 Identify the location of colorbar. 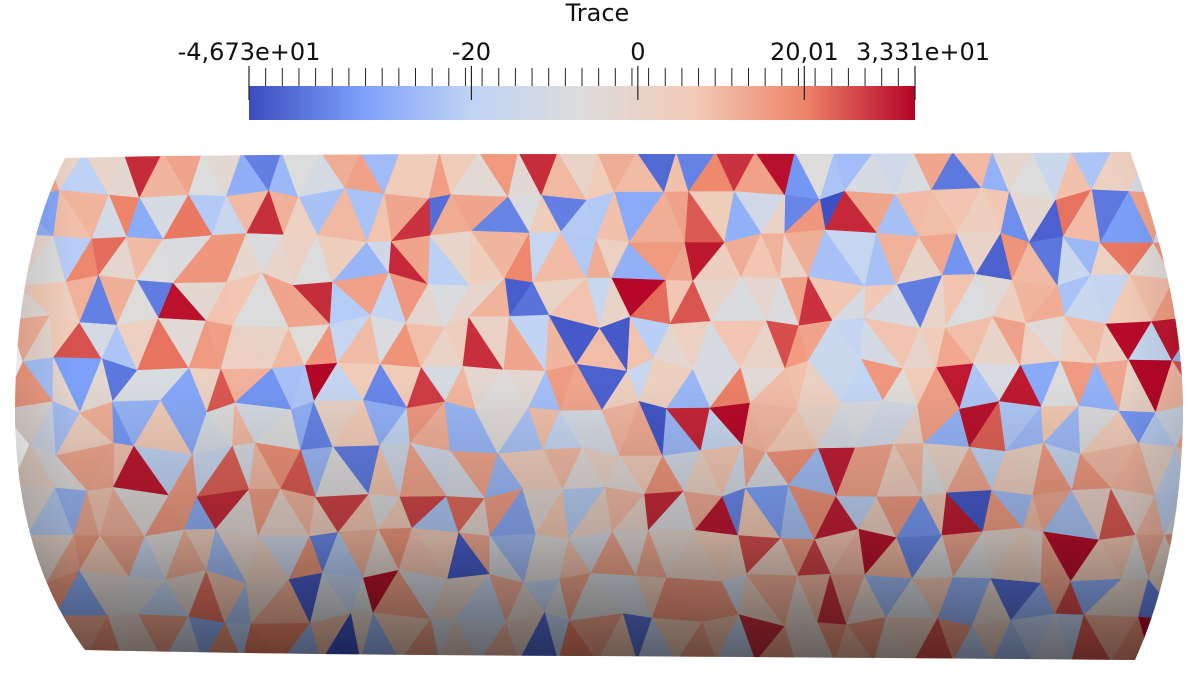
(582, 103).